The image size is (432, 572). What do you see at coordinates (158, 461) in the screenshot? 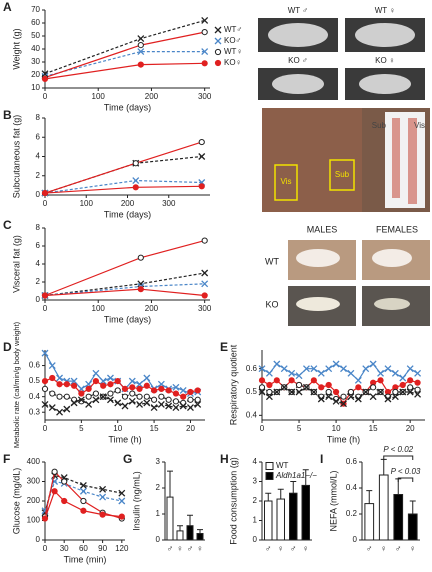
I see `y-tick-label: 3` at bounding box center [158, 461].